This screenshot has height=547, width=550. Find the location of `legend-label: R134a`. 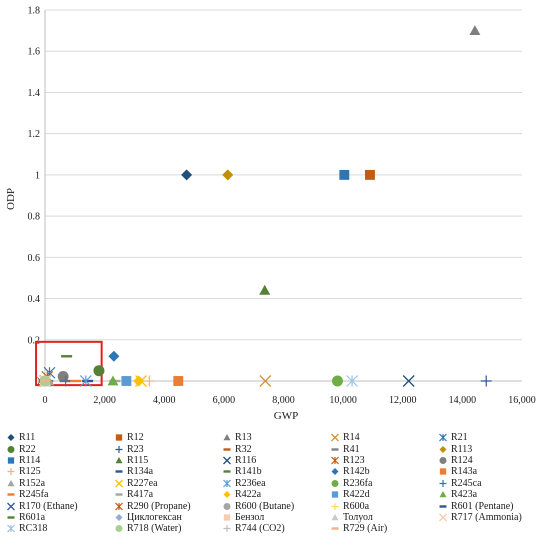

legend-label: R134a is located at coordinates (140, 472).